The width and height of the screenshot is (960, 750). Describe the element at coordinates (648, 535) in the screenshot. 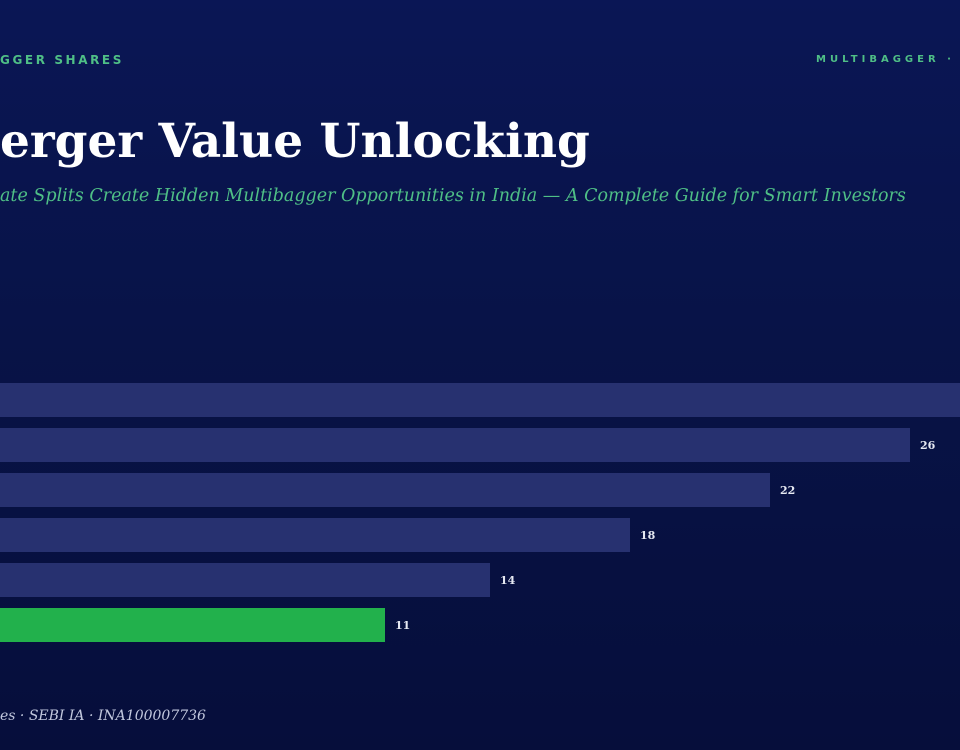

I see `bar-value-label: 18` at that location.